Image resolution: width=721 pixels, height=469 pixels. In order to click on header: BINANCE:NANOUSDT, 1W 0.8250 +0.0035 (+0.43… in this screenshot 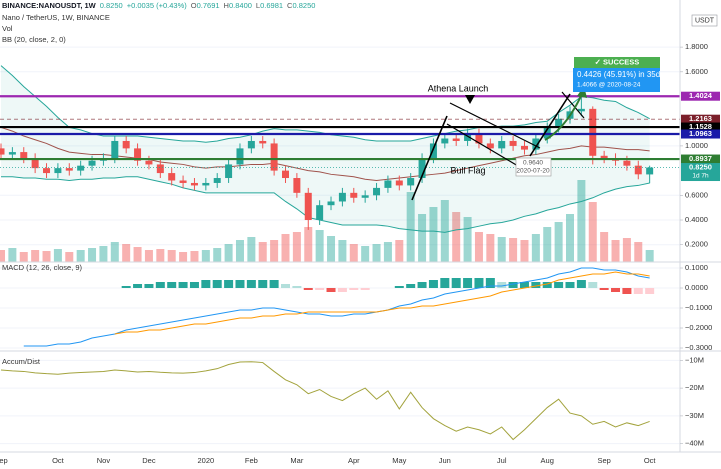, I will do `click(158, 5)`.